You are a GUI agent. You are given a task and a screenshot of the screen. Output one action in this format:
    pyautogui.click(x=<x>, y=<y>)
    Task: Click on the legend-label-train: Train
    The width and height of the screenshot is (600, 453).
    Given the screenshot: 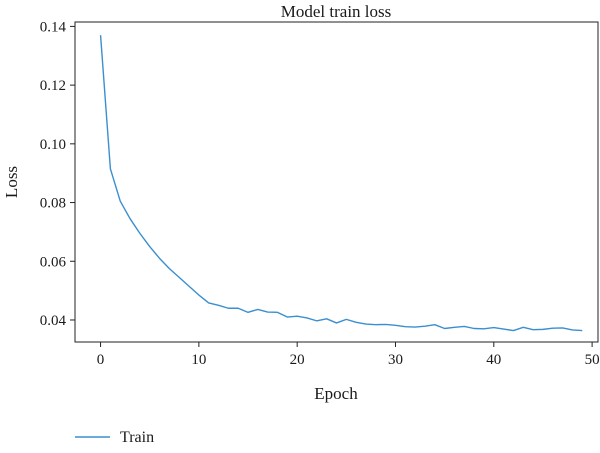 What is the action you would take?
    pyautogui.click(x=137, y=437)
    